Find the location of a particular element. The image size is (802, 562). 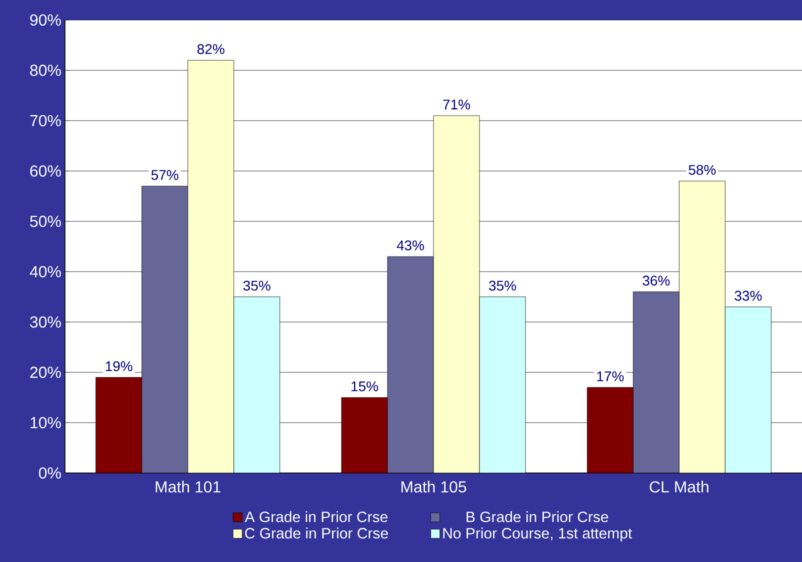

data-label: 36% is located at coordinates (656, 281).